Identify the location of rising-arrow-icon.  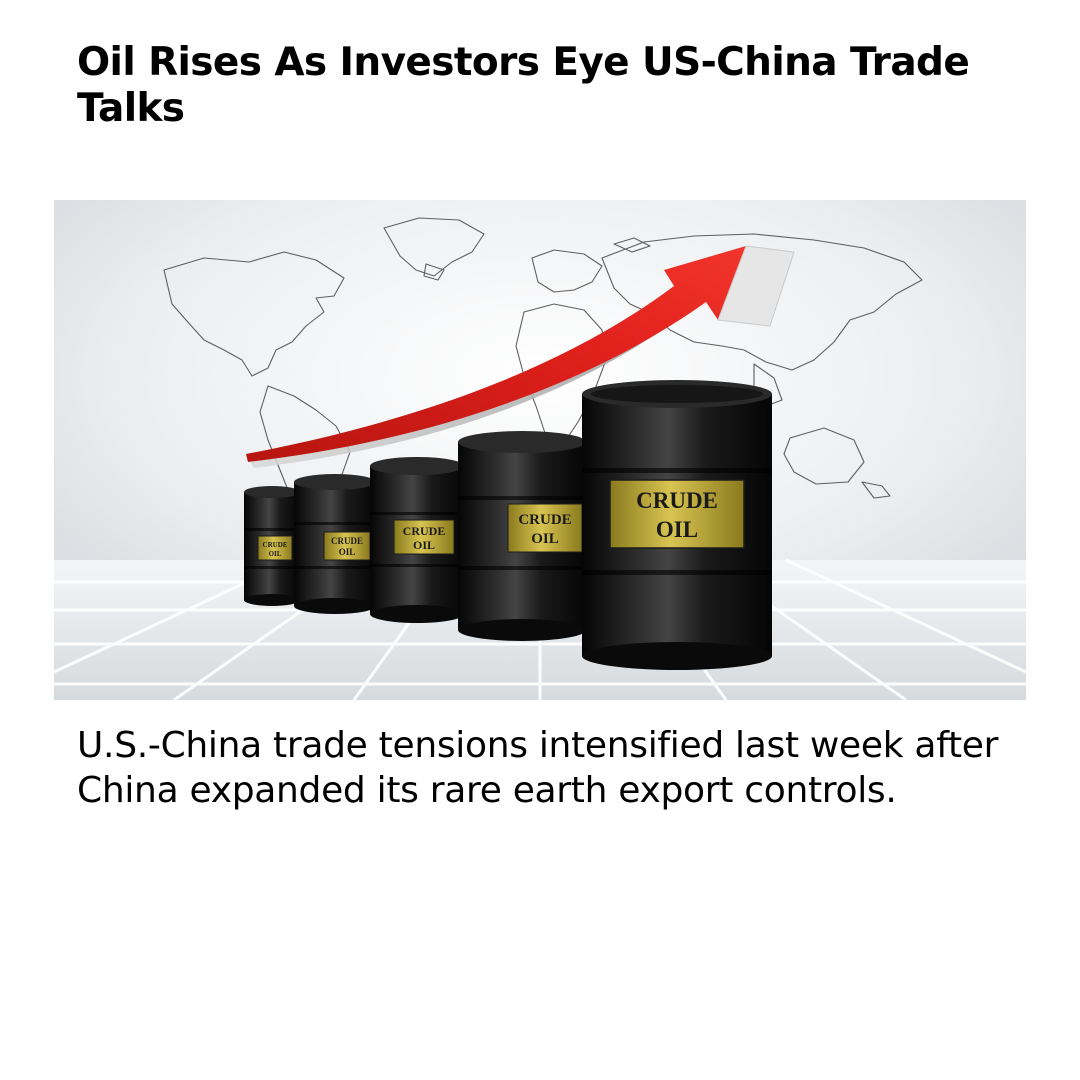
(520, 356).